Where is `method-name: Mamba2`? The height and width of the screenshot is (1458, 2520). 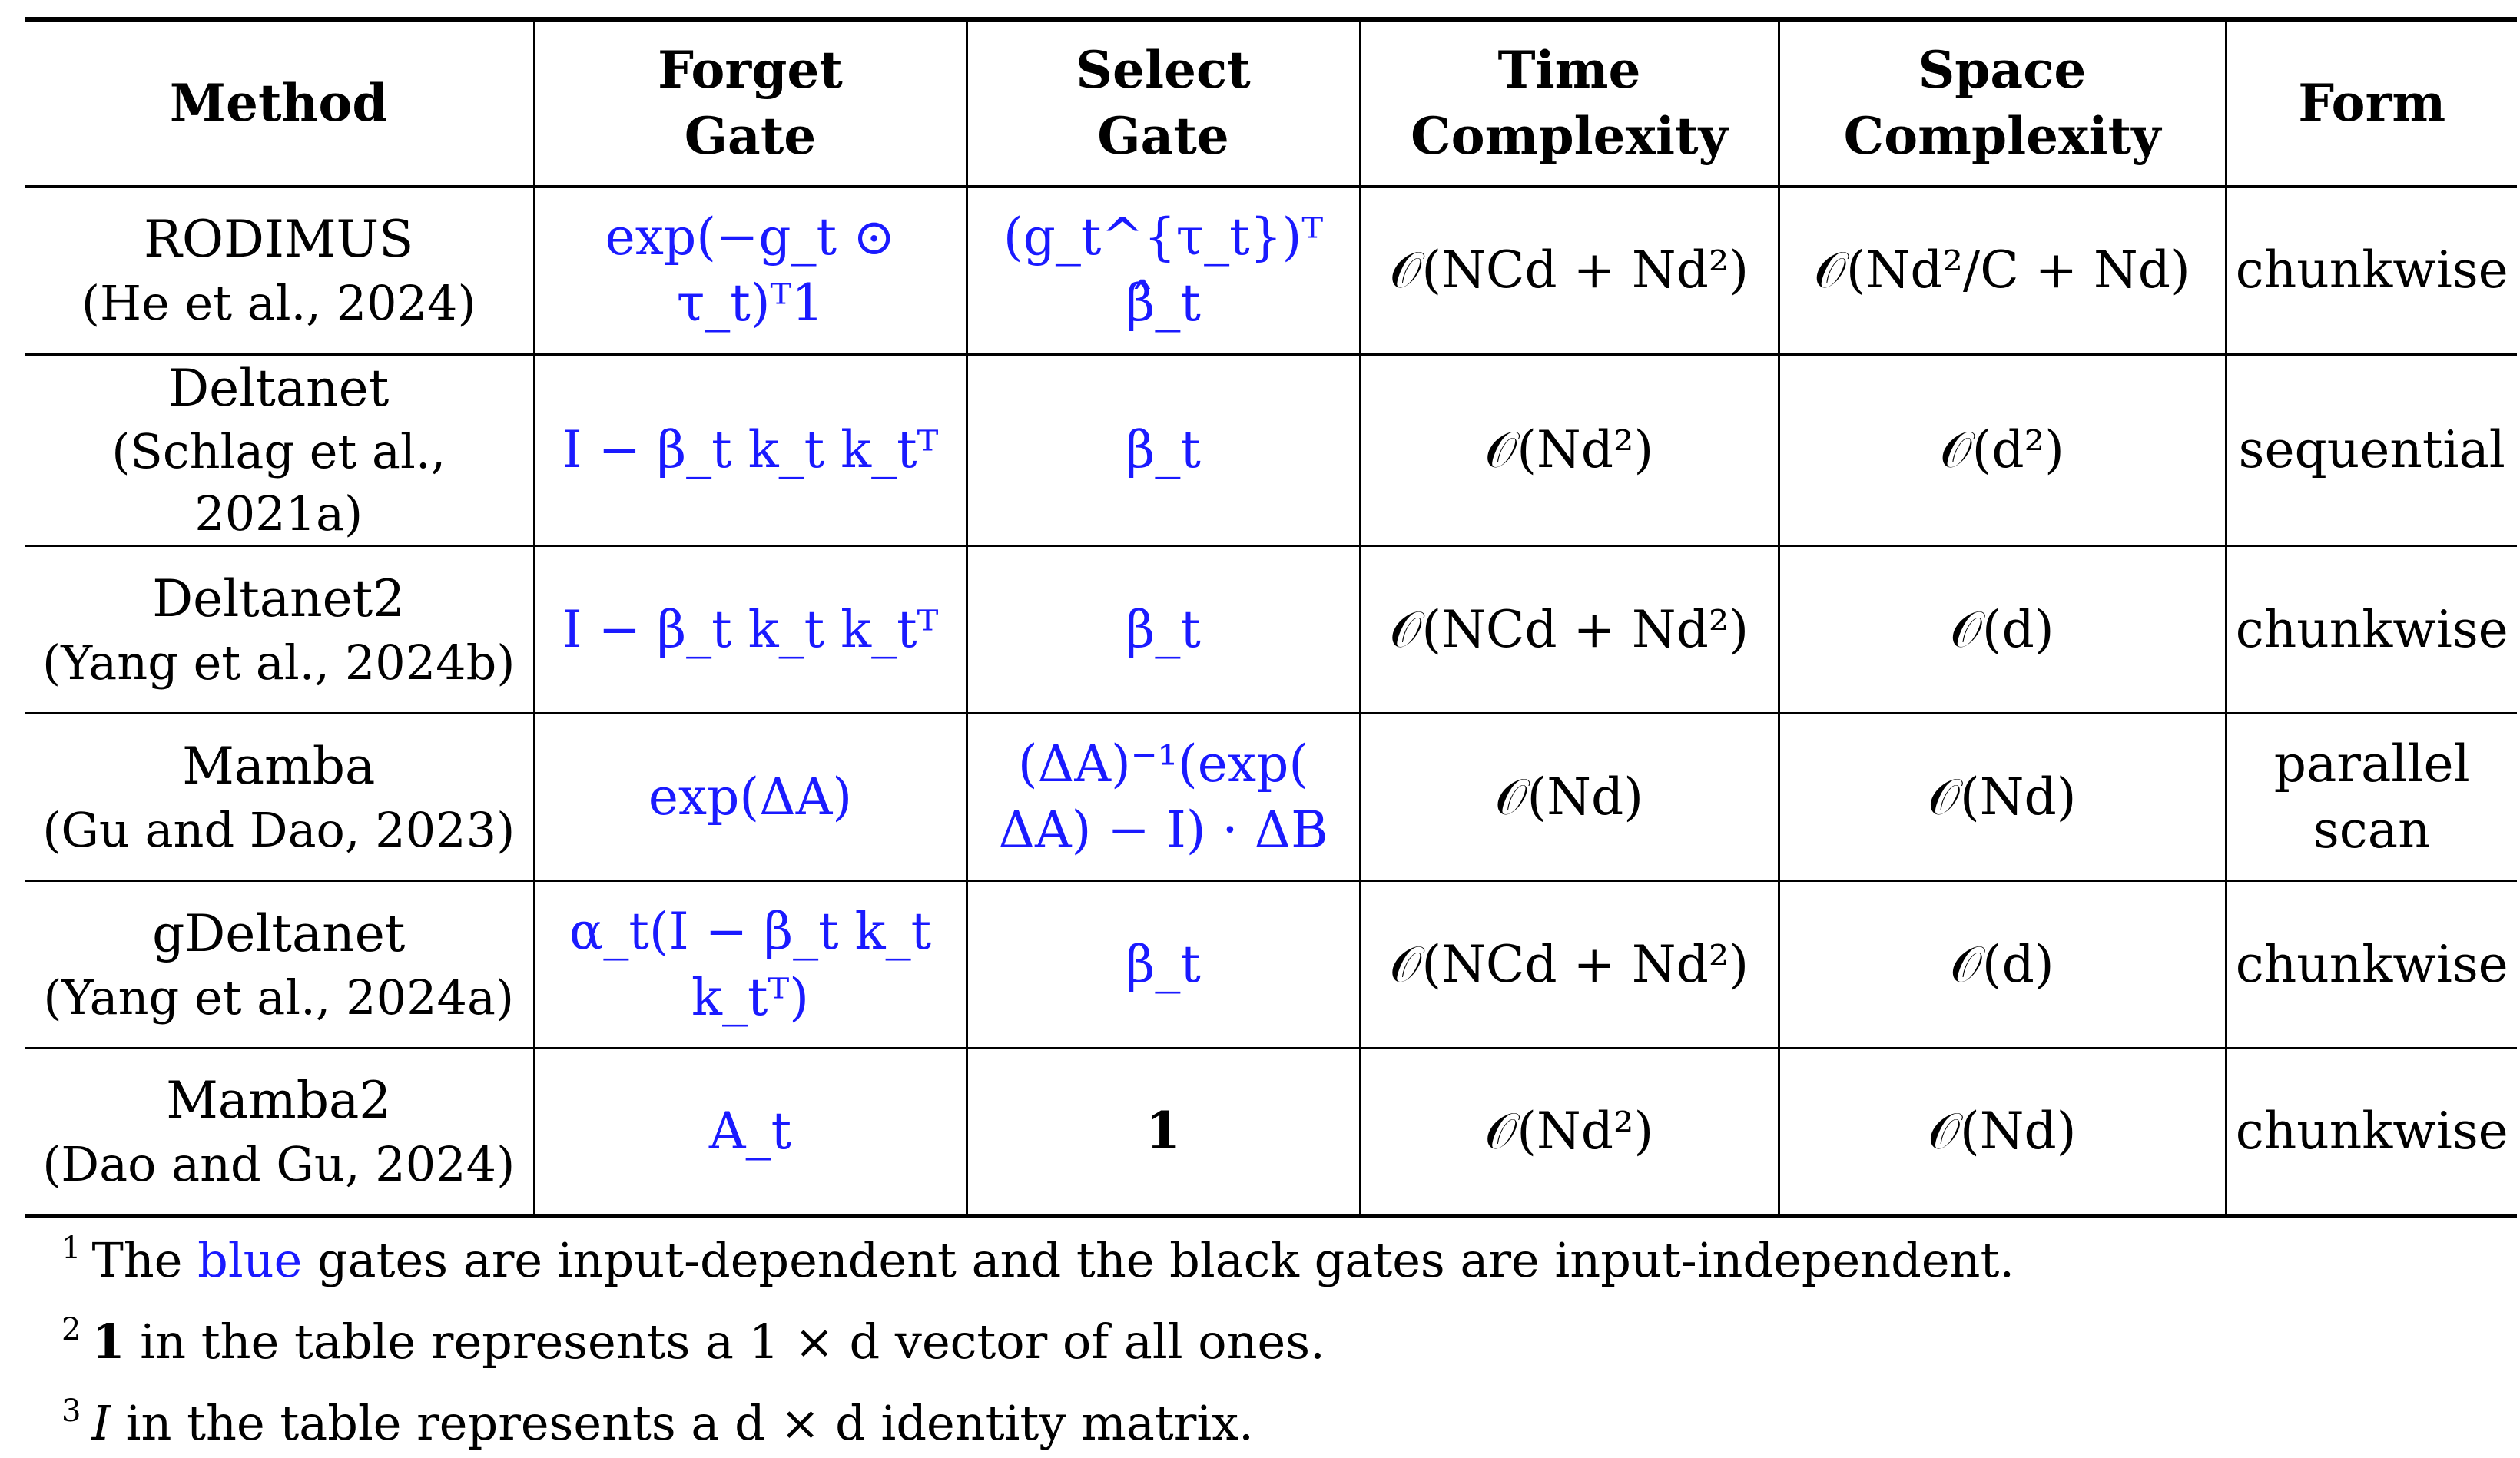
method-name: Mamba2 is located at coordinates (279, 1101).